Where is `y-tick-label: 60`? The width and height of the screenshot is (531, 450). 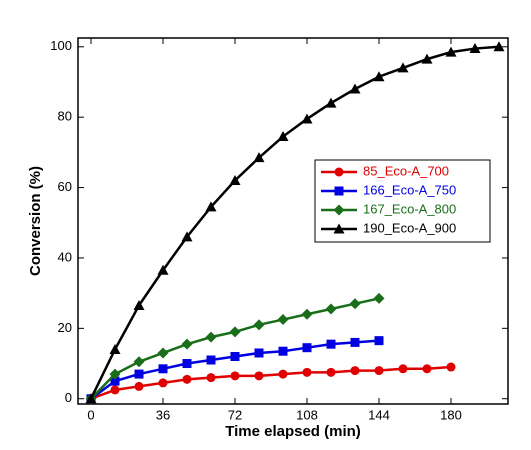 y-tick-label: 60 is located at coordinates (65, 186).